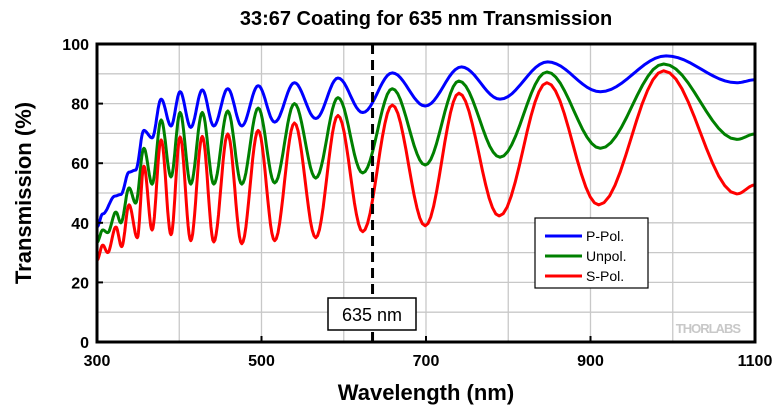 The image size is (780, 409). I want to click on annotation-box: 635 nm, so click(372, 314).